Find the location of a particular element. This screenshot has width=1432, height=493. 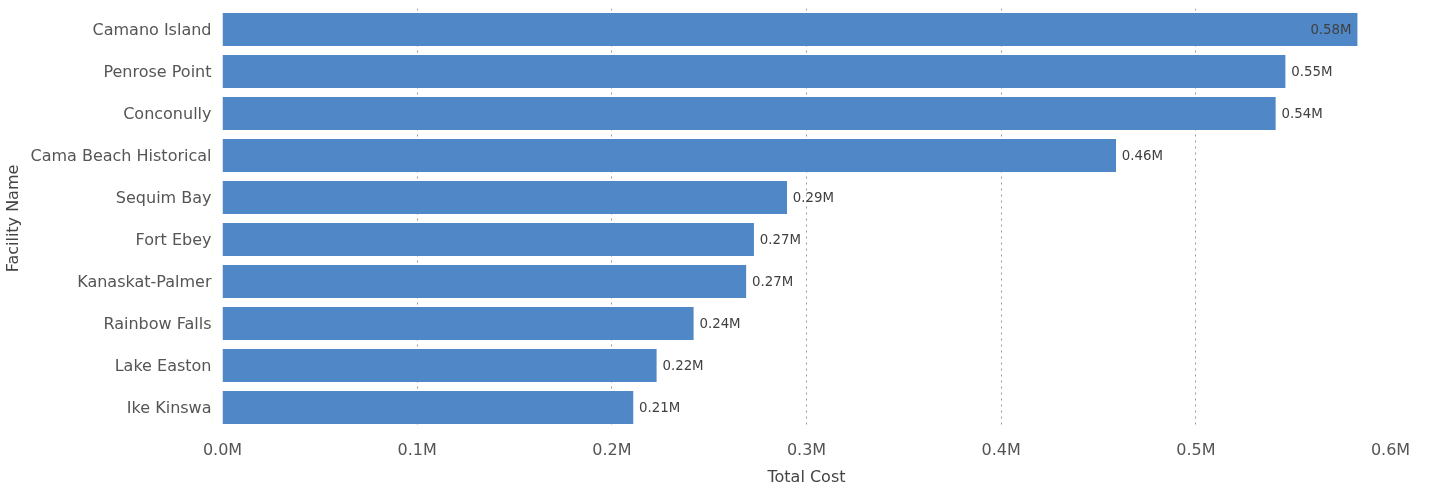

data-label: 0.29M is located at coordinates (813, 197).